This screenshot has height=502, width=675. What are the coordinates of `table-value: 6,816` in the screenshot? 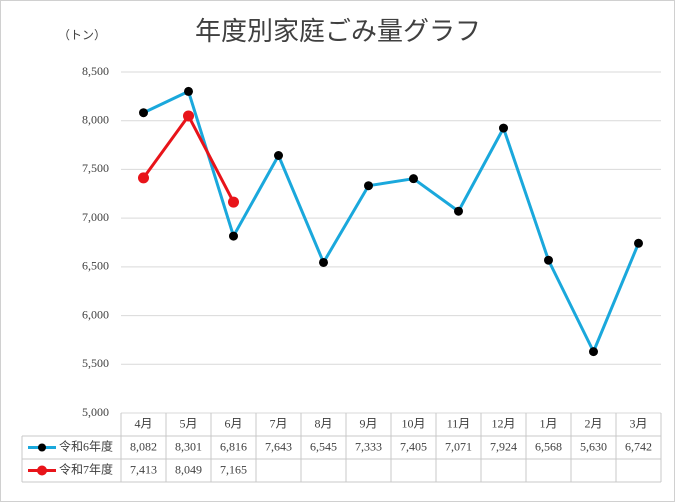 It's located at (233, 446).